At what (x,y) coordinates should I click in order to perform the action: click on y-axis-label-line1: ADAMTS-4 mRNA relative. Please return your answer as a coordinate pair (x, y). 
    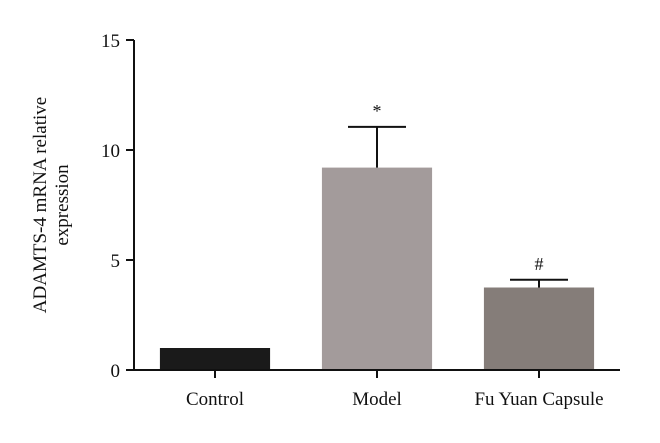
    Looking at the image, I should click on (40, 205).